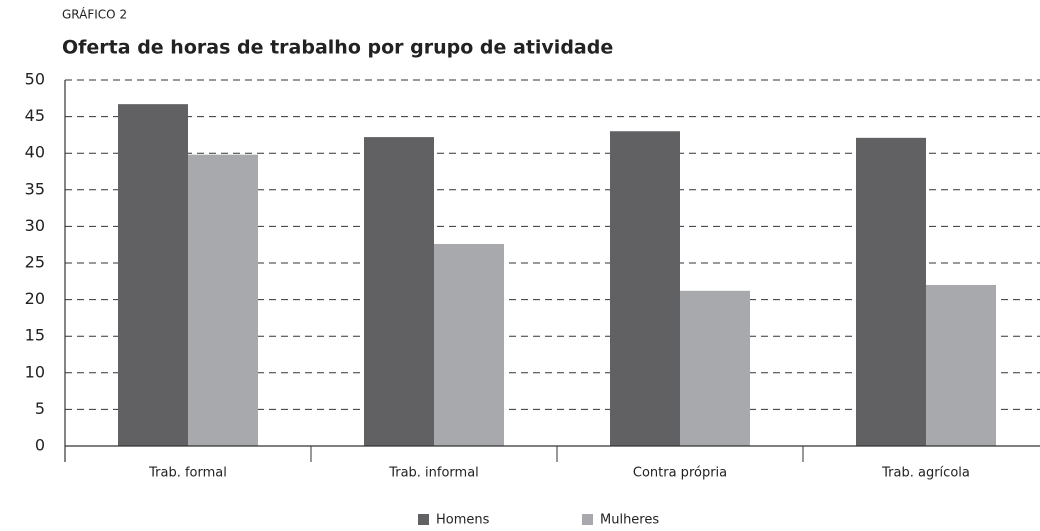 The width and height of the screenshot is (1040, 531). Describe the element at coordinates (40, 445) in the screenshot. I see `y-tick-label: 0` at that location.